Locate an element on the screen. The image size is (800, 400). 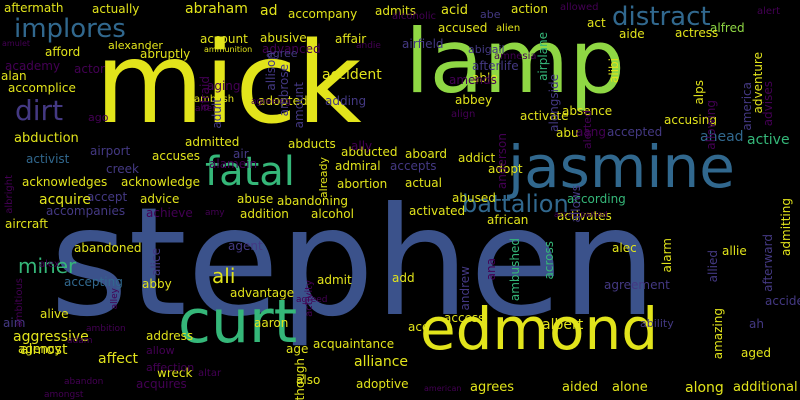
cloud-word: allows is located at coordinates (576, 204).